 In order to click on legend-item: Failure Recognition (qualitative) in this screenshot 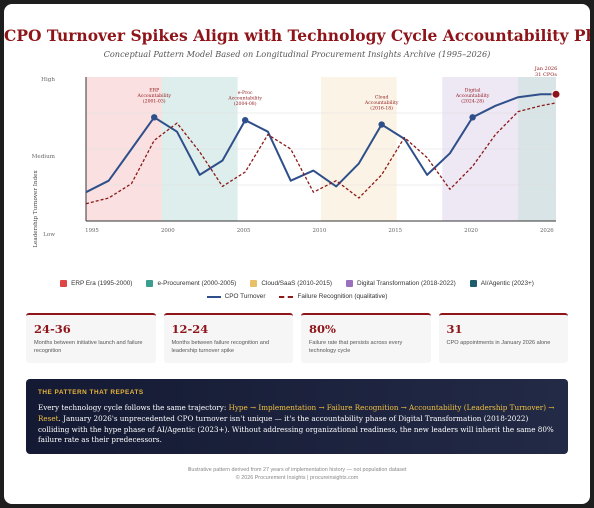, I will do `click(333, 296)`.